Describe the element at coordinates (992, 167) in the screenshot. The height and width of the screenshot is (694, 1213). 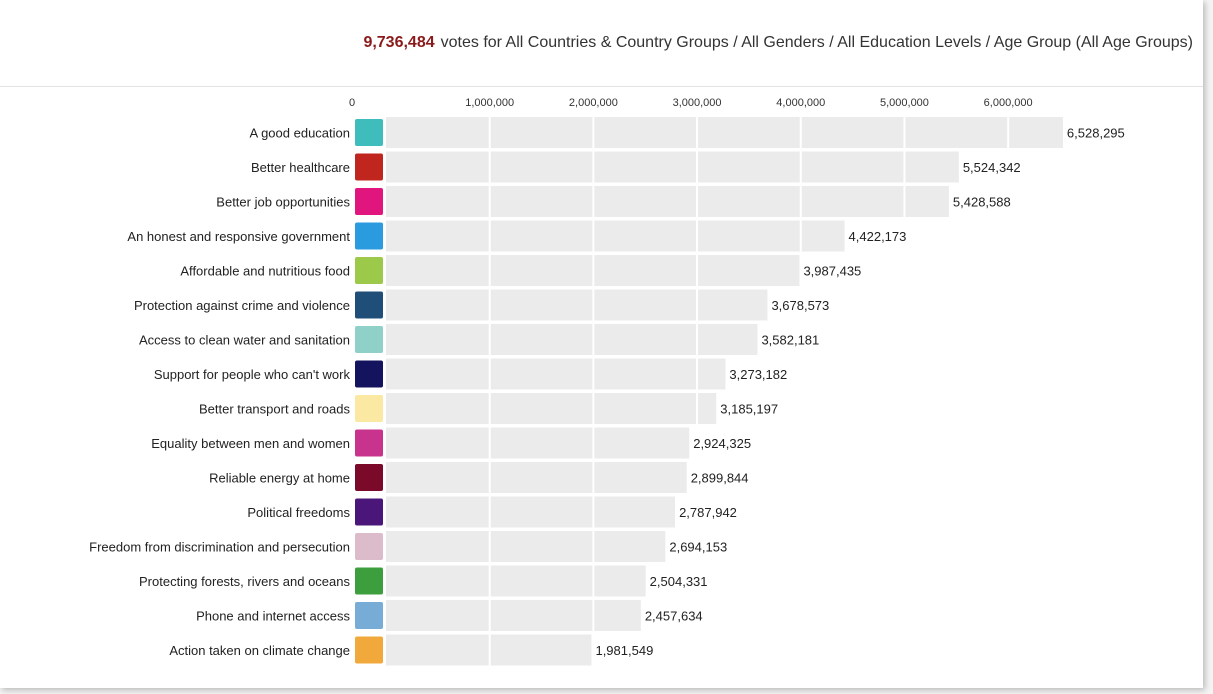
I see `value-label: 5,524,342` at that location.